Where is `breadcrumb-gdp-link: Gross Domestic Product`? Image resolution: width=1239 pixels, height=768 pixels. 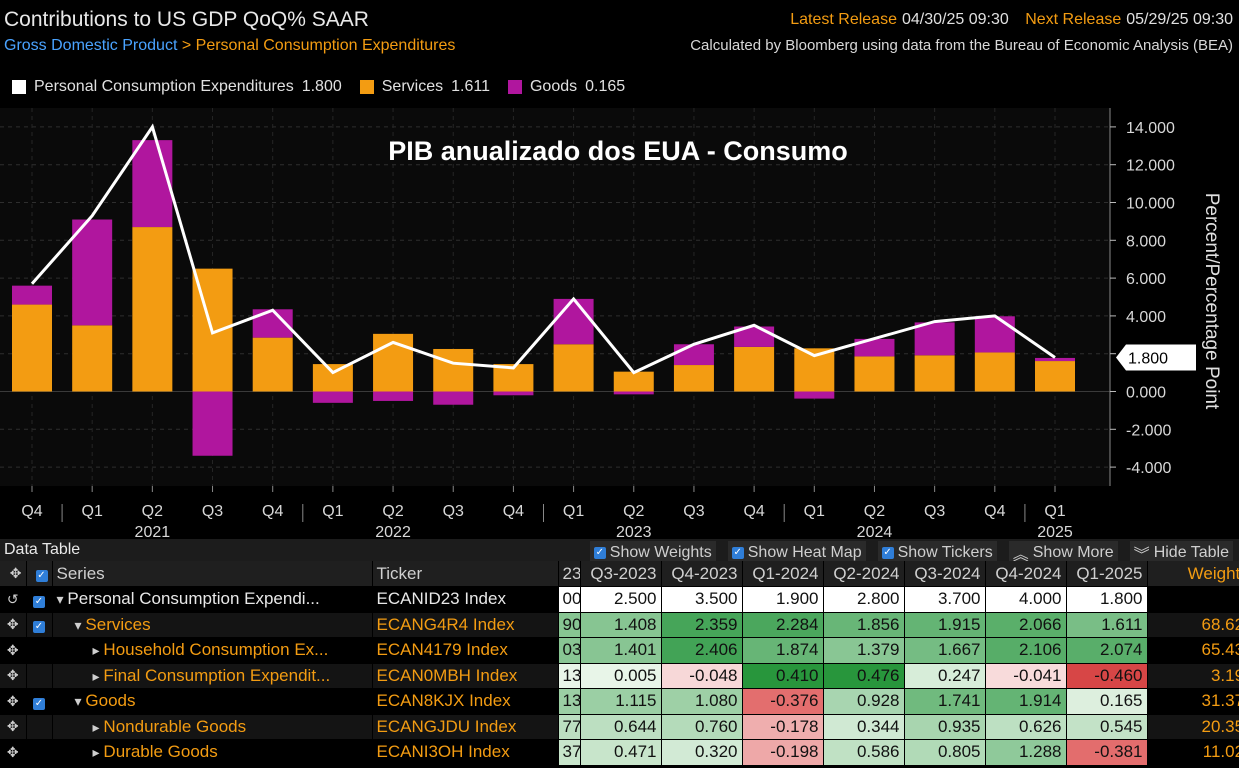
breadcrumb-gdp-link: Gross Domestic Product is located at coordinates (91, 45).